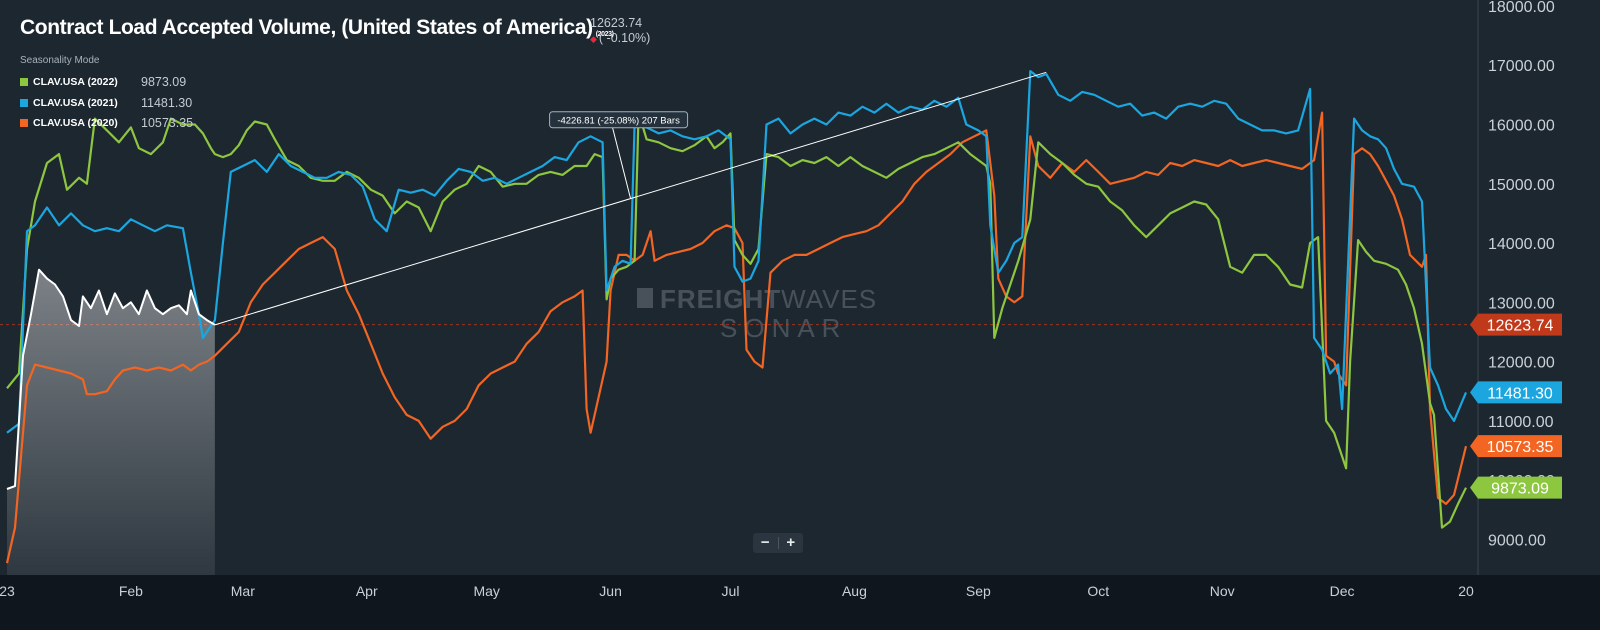 The height and width of the screenshot is (630, 1600). What do you see at coordinates (616, 23) in the screenshot?
I see `last-value: 12623.74` at bounding box center [616, 23].